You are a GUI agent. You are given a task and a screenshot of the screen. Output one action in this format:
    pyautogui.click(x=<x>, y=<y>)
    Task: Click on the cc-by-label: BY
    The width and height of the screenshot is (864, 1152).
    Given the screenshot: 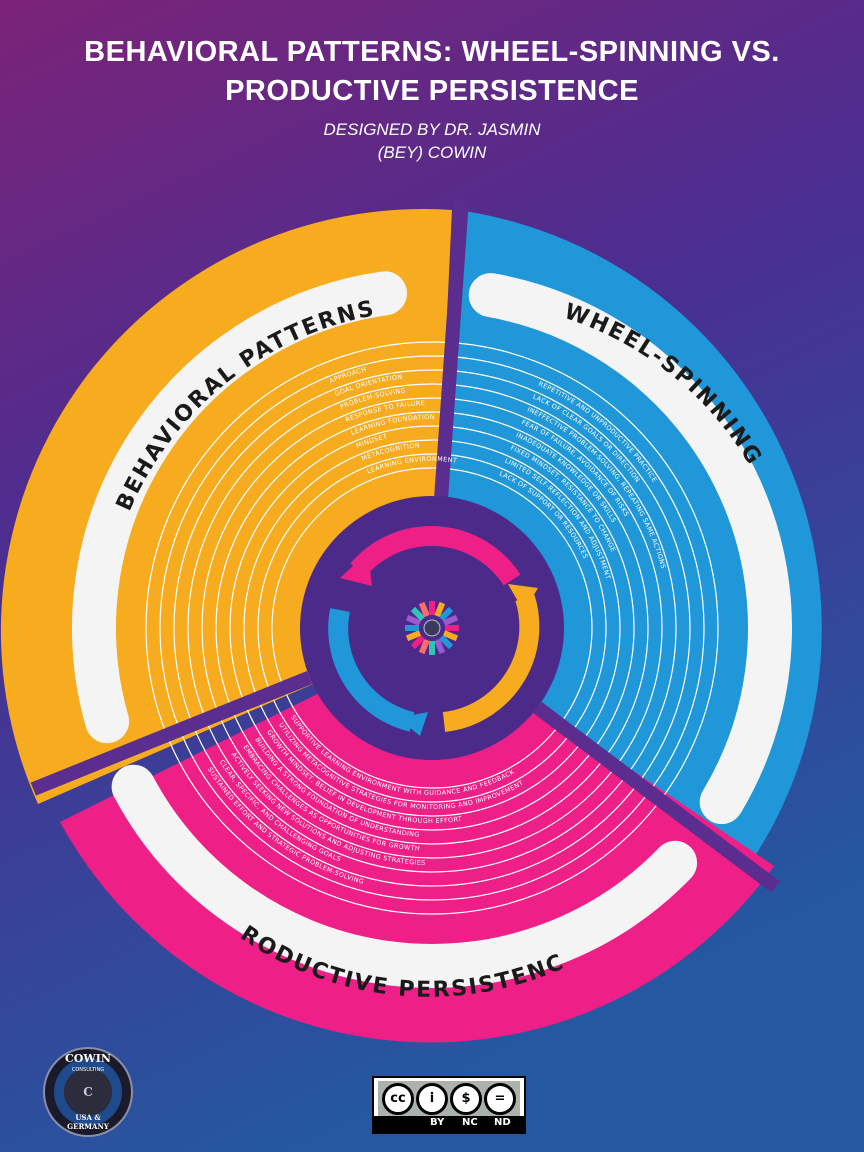 What is the action you would take?
    pyautogui.click(x=437, y=1122)
    